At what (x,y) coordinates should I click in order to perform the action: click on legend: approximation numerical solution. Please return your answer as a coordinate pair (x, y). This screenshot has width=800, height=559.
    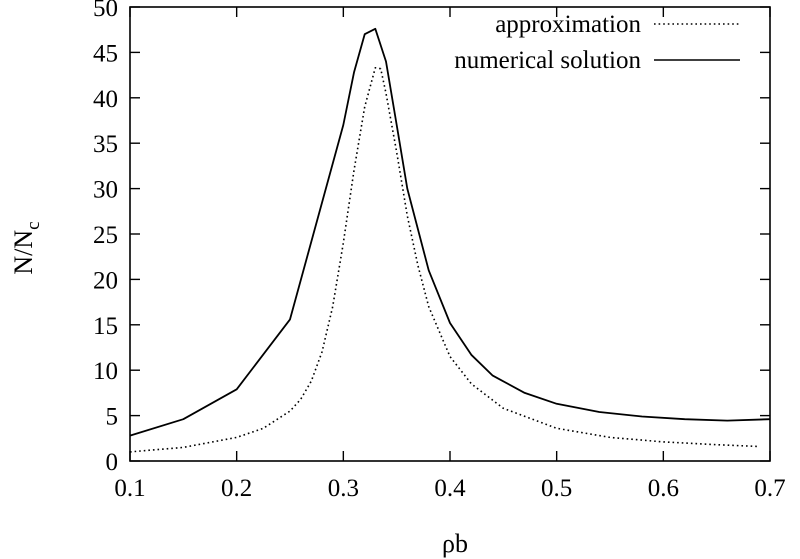
    Looking at the image, I should click on (597, 42).